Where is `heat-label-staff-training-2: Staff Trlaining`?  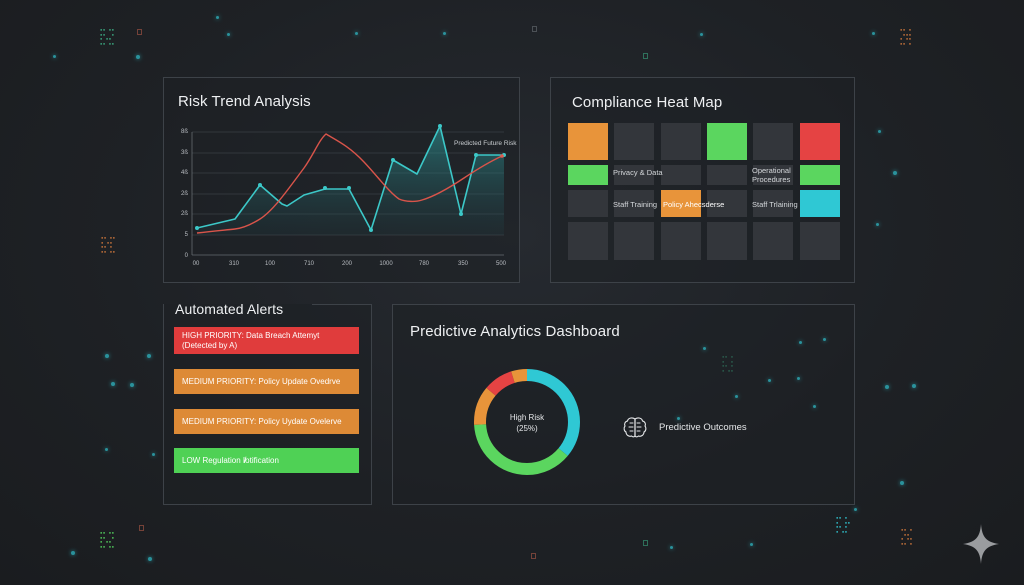 heat-label-staff-training-2: Staff Trlaining is located at coordinates (775, 204).